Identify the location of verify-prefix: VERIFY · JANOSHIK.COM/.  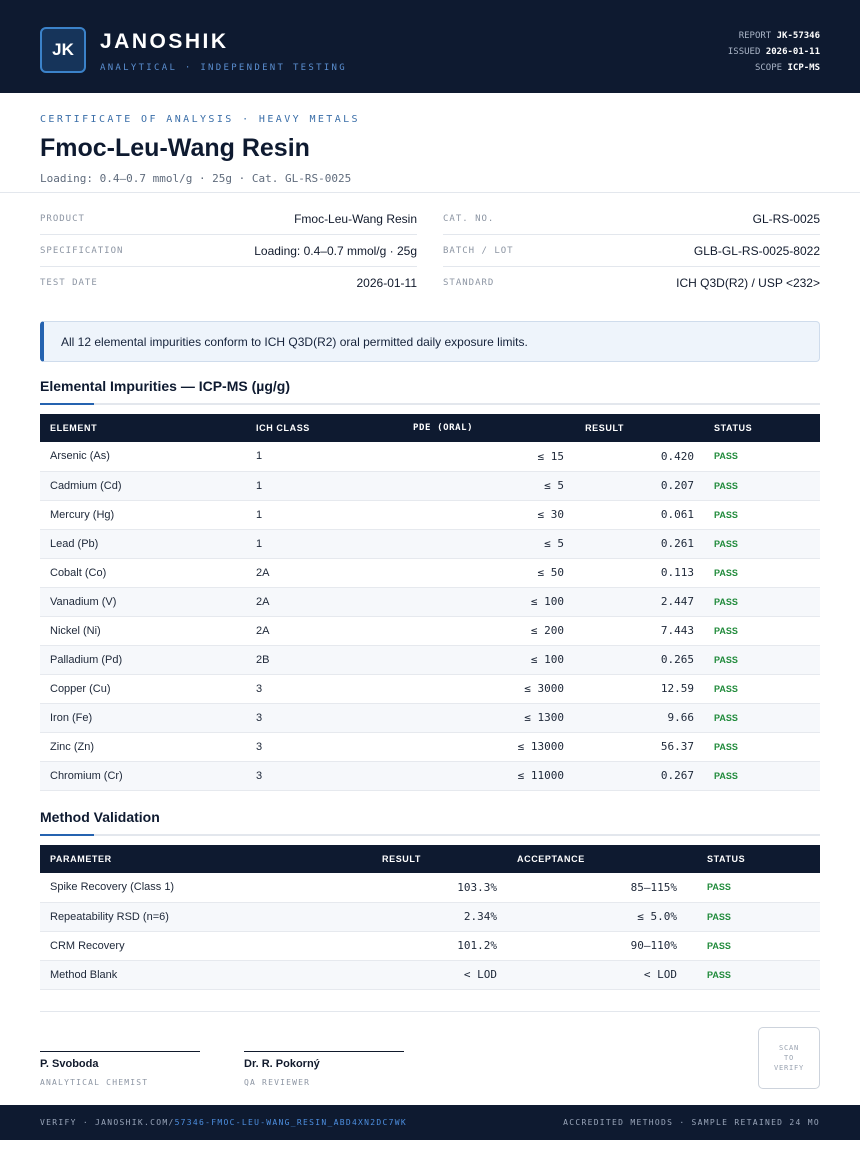
(107, 1122).